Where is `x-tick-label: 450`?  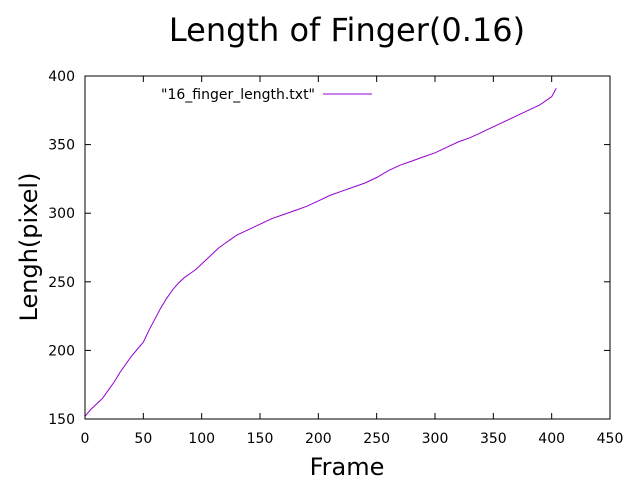
x-tick-label: 450 is located at coordinates (610, 439).